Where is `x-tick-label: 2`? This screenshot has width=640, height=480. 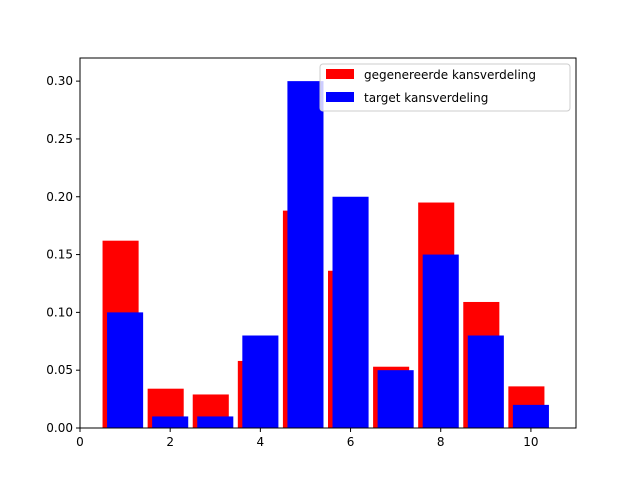 x-tick-label: 2 is located at coordinates (170, 442).